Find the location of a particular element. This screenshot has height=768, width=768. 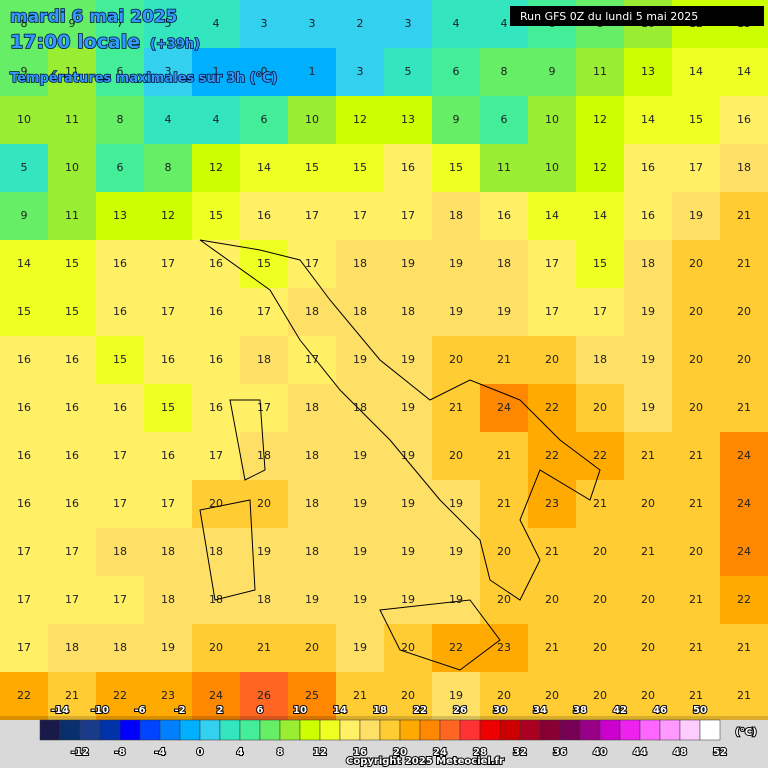

legend-label: 2 is located at coordinates (220, 710).